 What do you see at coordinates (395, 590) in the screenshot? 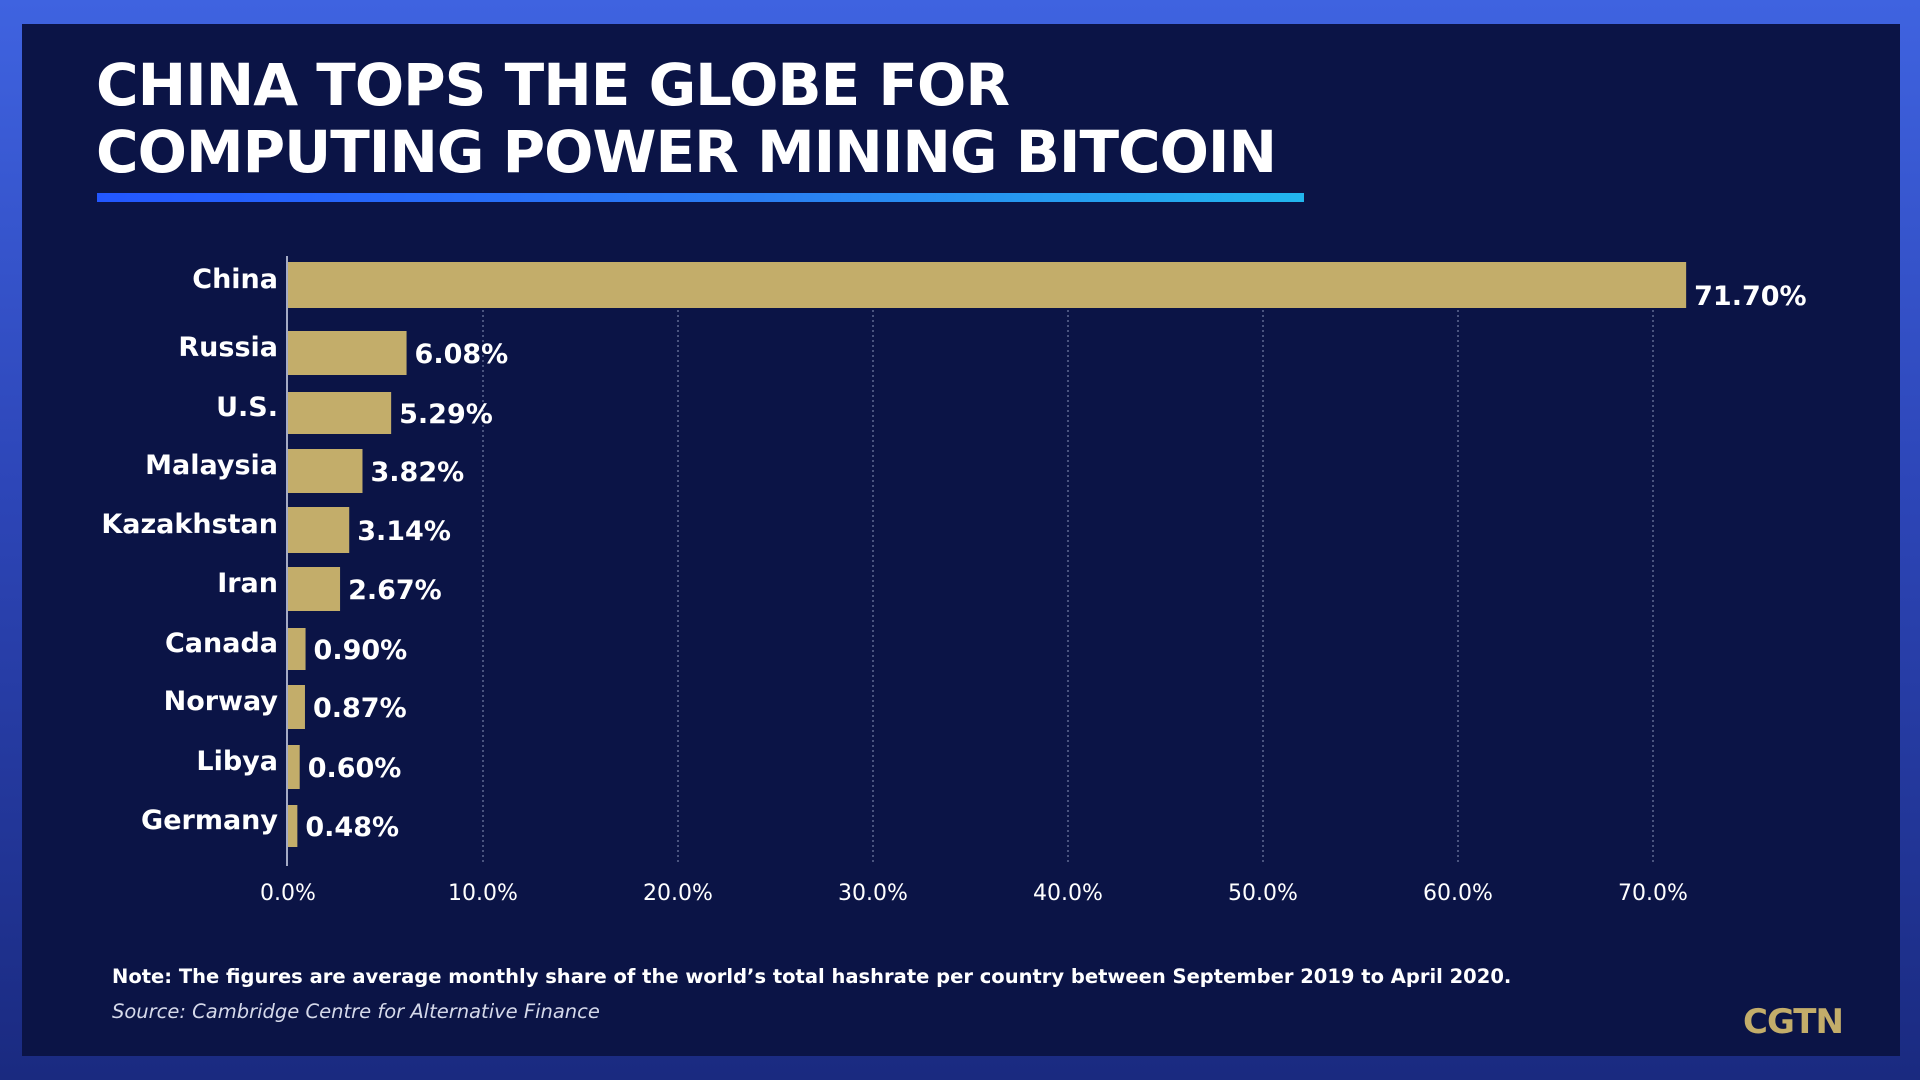
I see `value-label: 2.67%` at bounding box center [395, 590].